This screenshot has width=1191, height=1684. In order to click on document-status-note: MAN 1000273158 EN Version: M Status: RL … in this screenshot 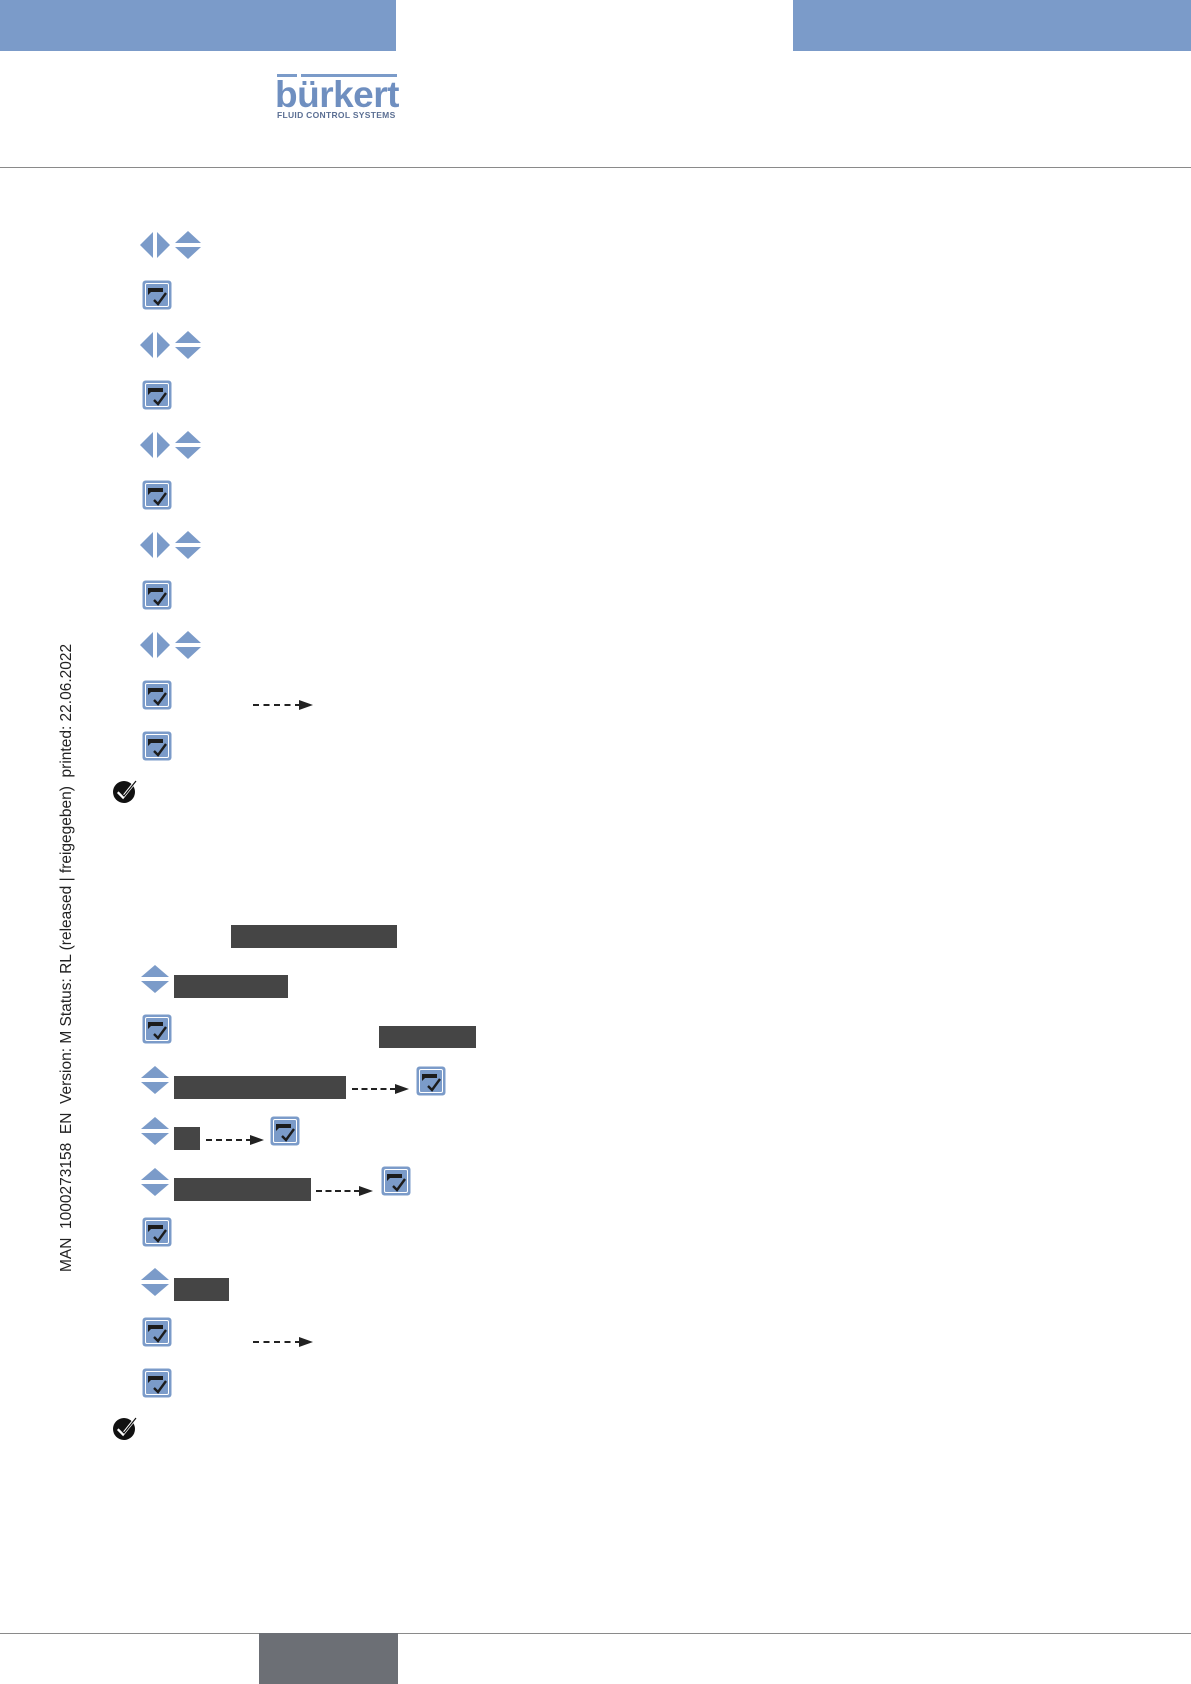, I will do `click(66, 957)`.